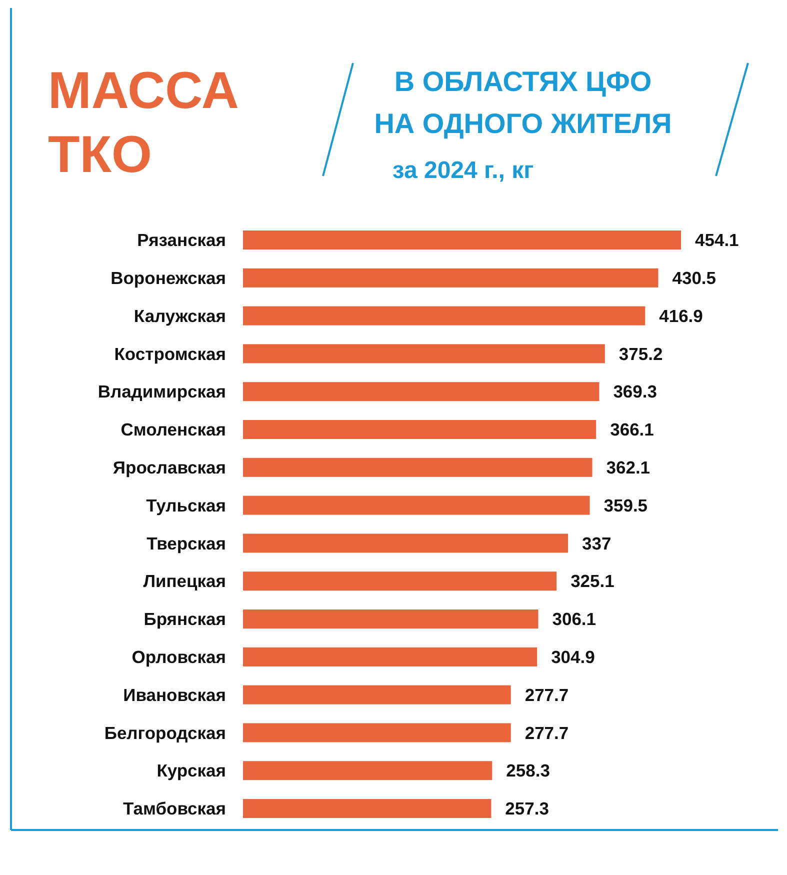 The height and width of the screenshot is (875, 787). Describe the element at coordinates (185, 619) in the screenshot. I see `y-tick-label: Брянская` at that location.